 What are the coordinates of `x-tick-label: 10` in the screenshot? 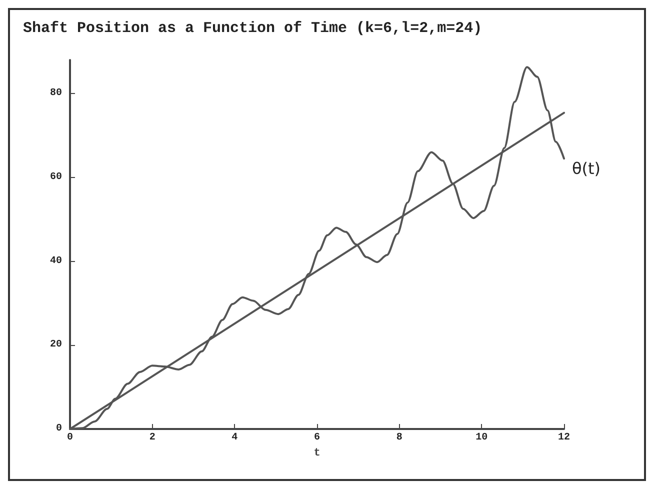 It's located at (482, 438).